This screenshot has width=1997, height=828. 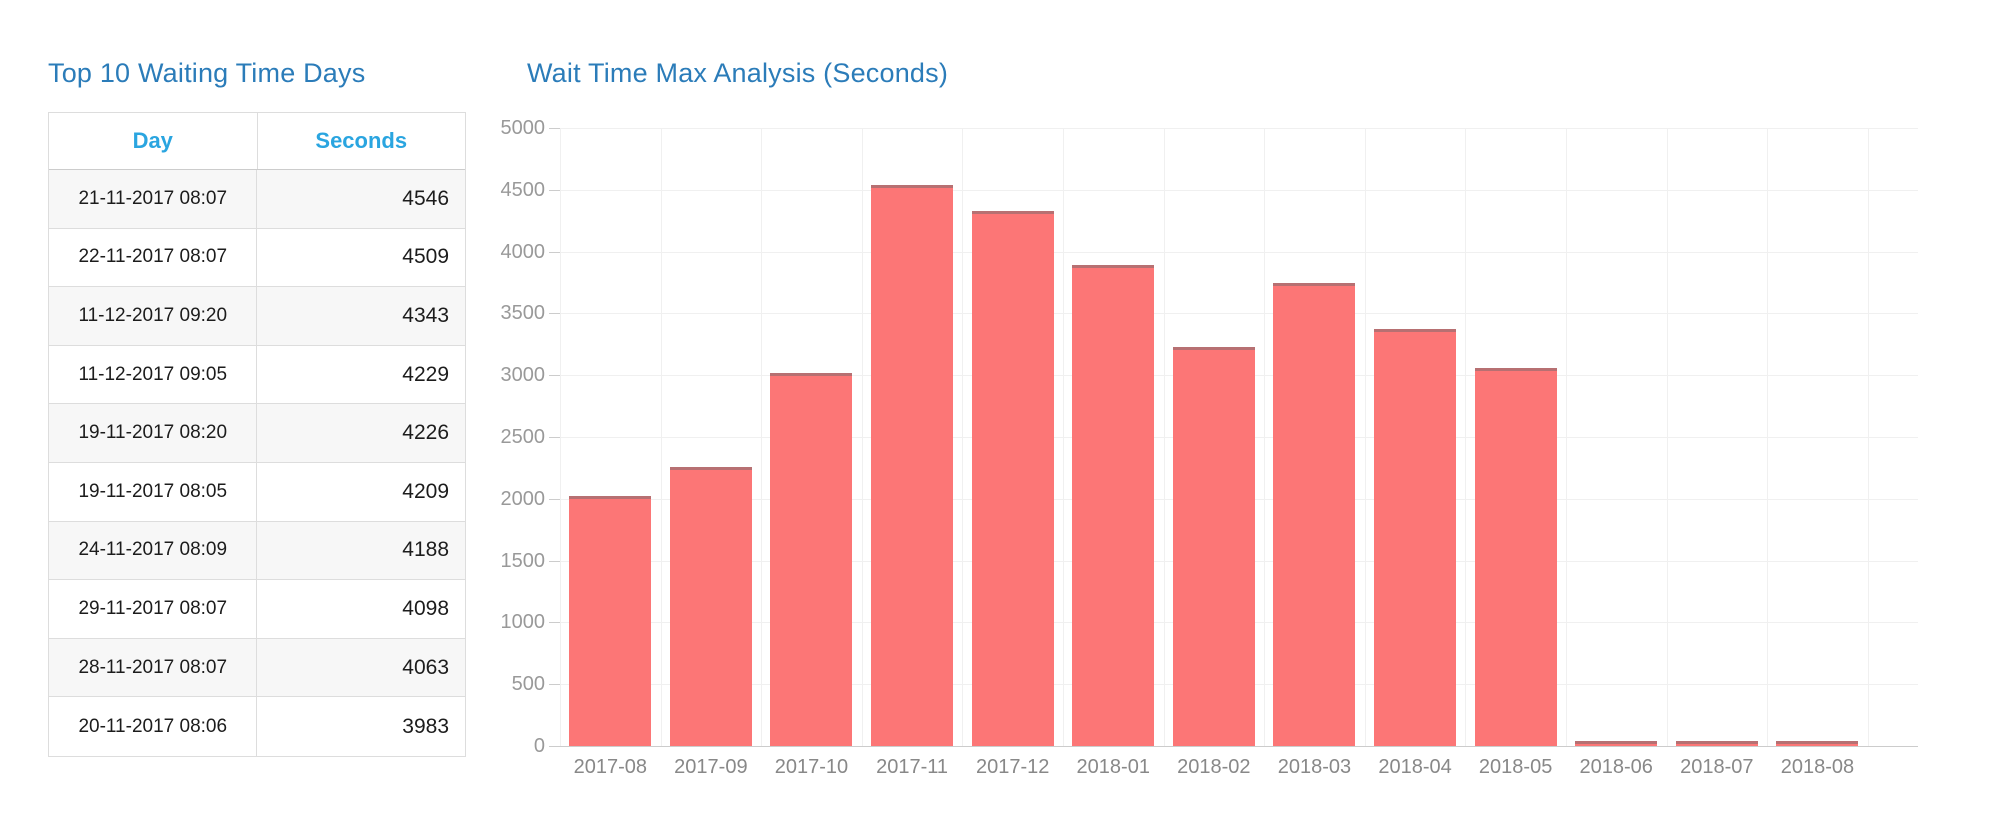 What do you see at coordinates (153, 199) in the screenshot?
I see `day-cell: 21-11-2017 08:07` at bounding box center [153, 199].